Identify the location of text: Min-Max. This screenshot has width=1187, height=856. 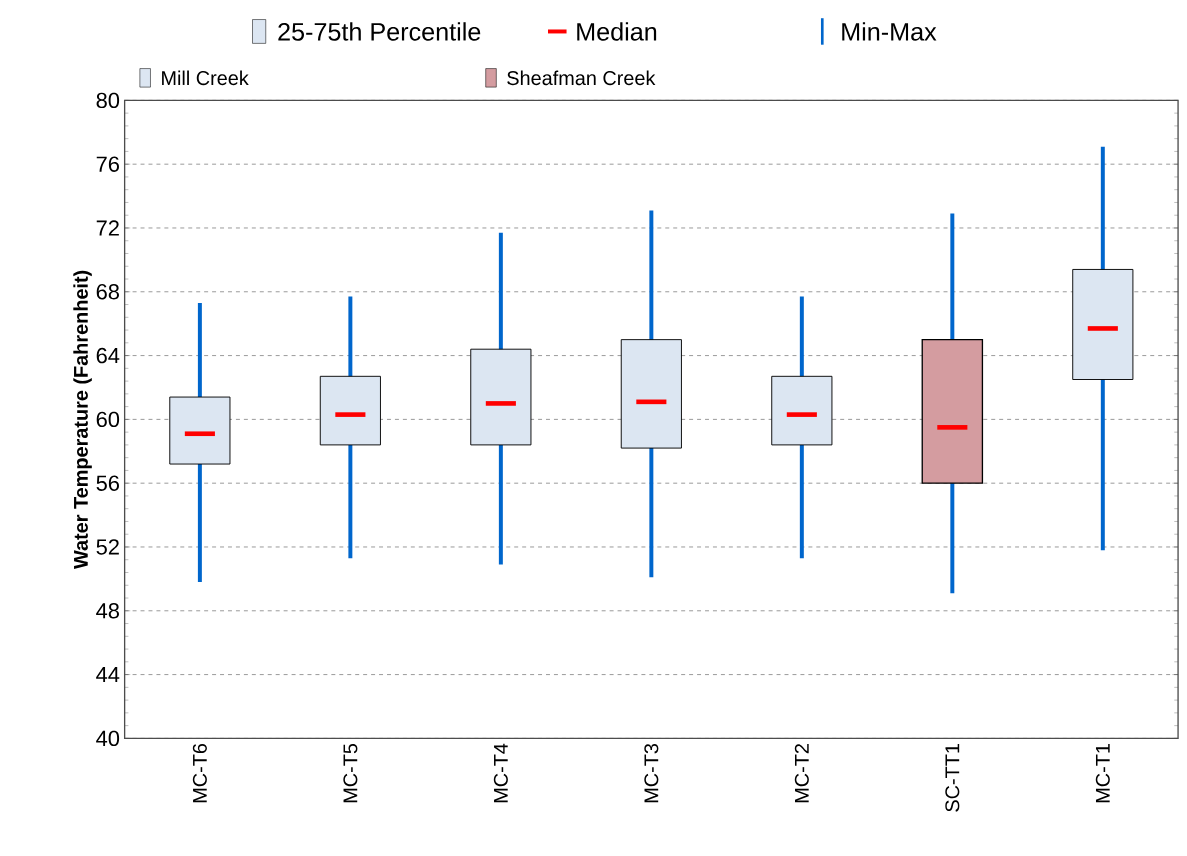
(889, 31).